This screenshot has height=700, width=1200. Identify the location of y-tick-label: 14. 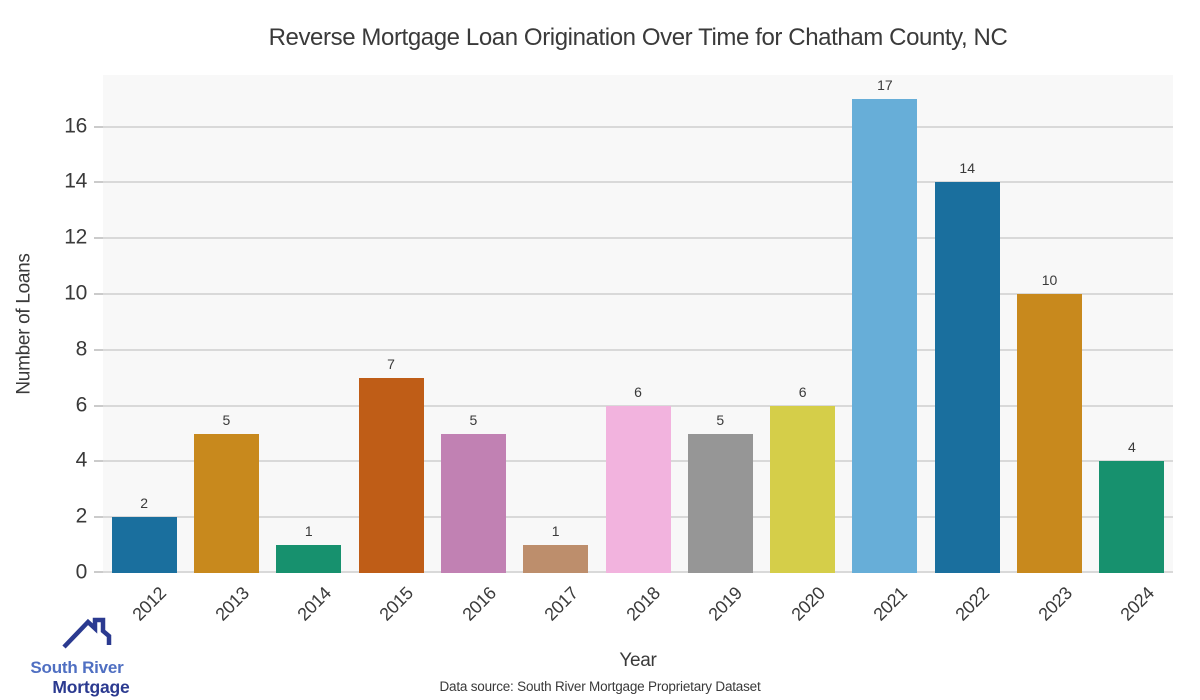
(75, 181).